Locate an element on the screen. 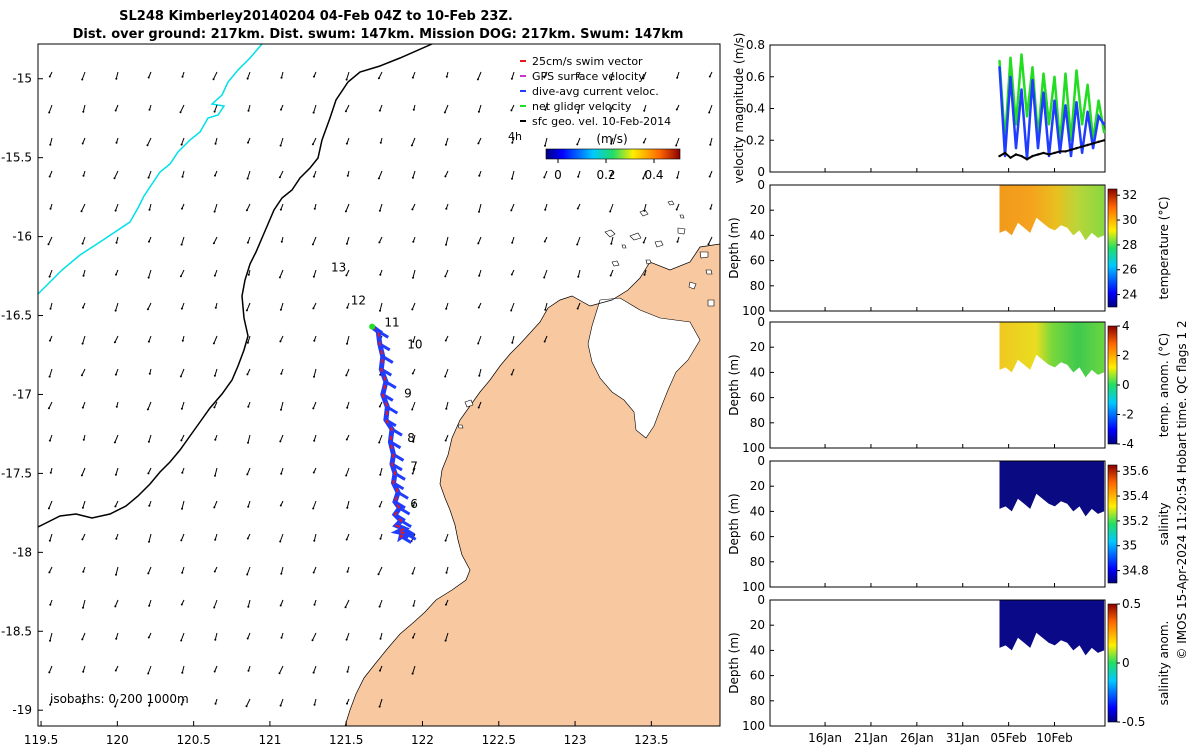  map-y-tick-label: -19 is located at coordinates (22, 710).